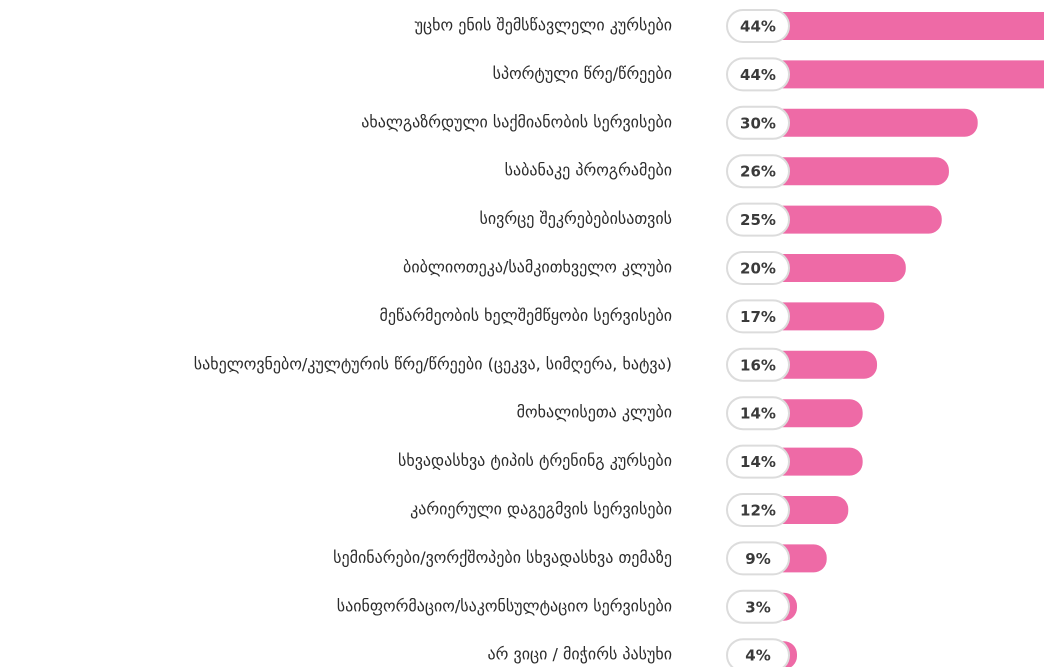 This screenshot has height=667, width=1044. I want to click on category-label: უცხო ენის შემსწავლელი კურსები, so click(543, 25).